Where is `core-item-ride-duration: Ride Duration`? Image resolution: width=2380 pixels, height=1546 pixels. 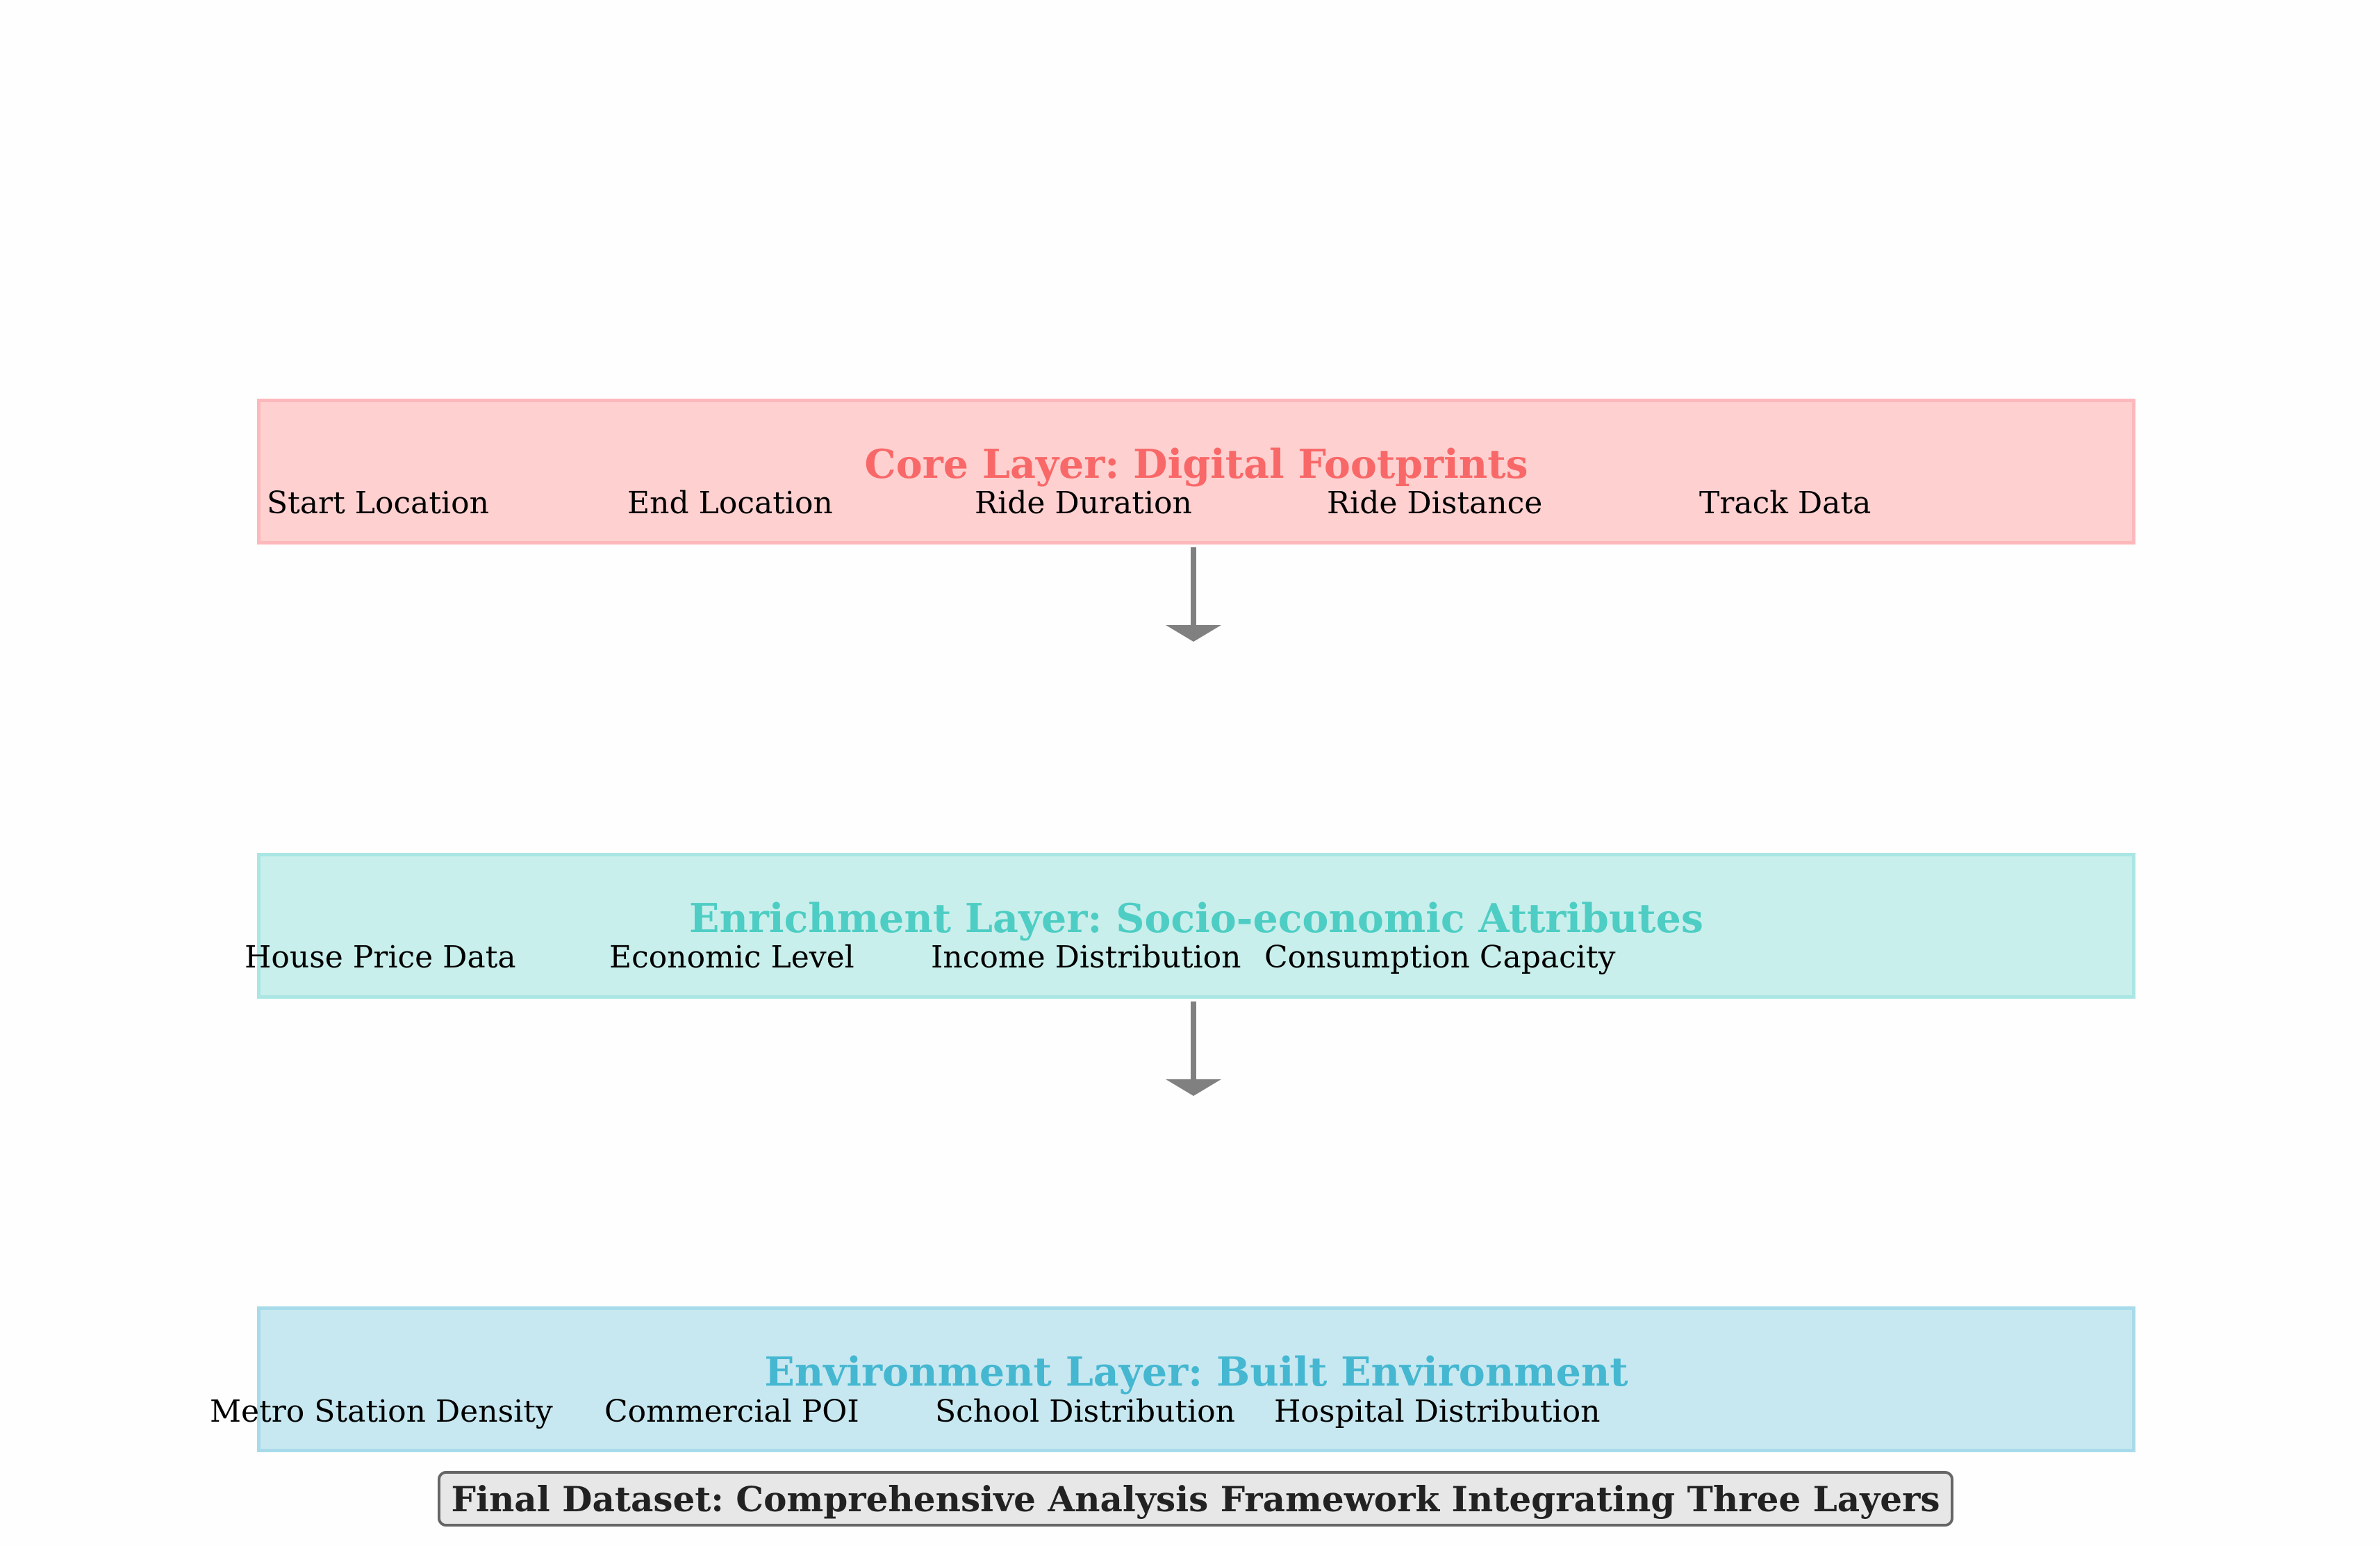 core-item-ride-duration: Ride Duration is located at coordinates (1083, 503).